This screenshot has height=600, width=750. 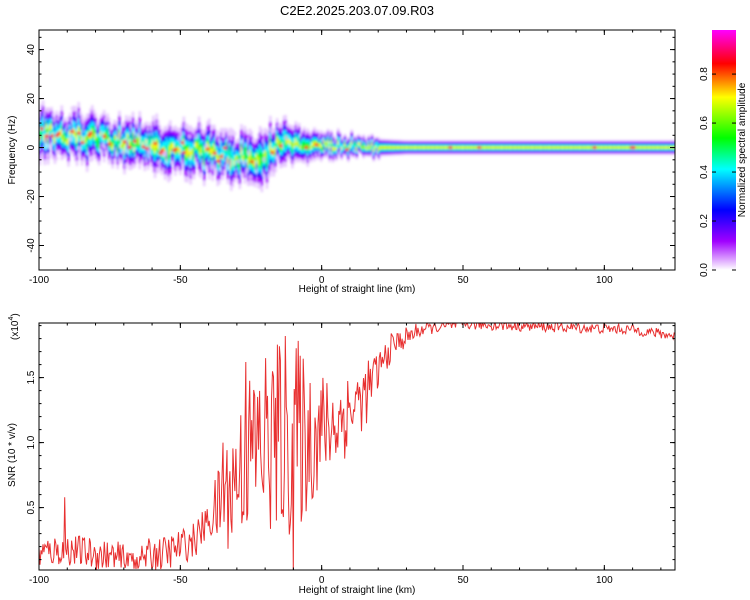 I want to click on spectrogram-x-label: Height of straight line (km), so click(x=357, y=289).